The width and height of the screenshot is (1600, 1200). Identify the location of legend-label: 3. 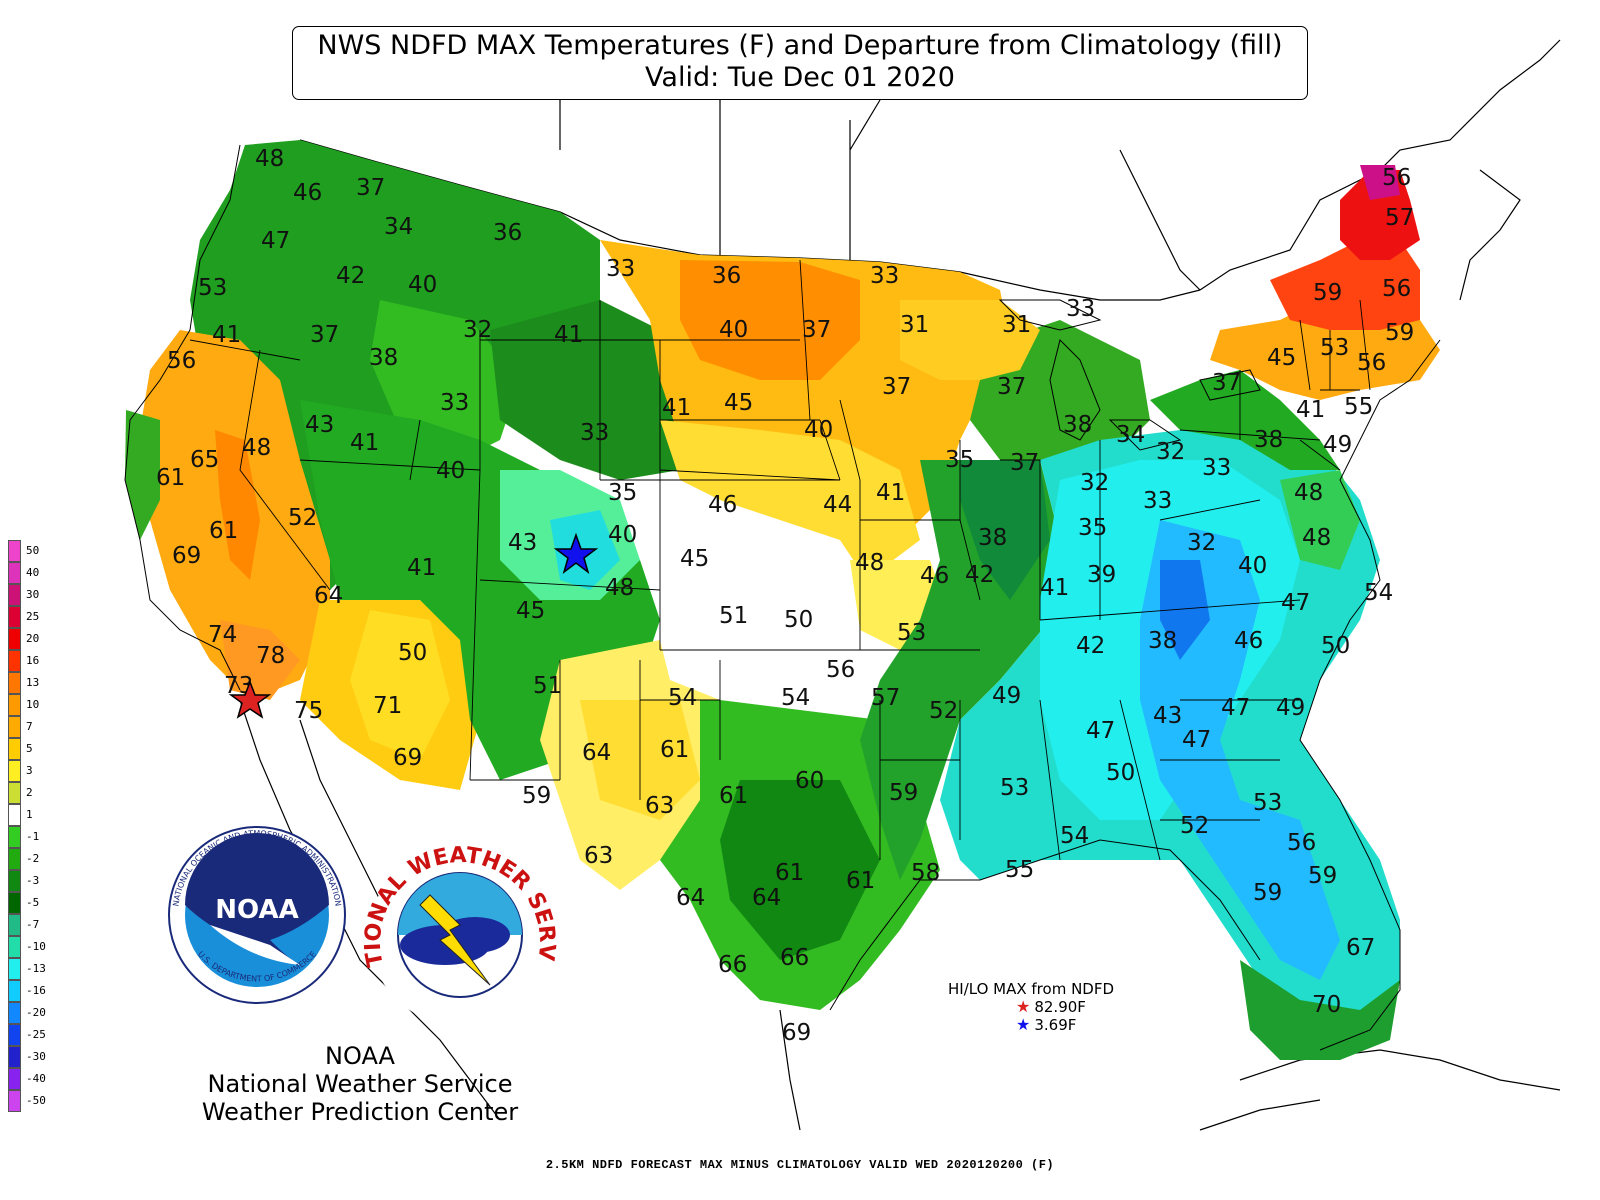
(29, 770).